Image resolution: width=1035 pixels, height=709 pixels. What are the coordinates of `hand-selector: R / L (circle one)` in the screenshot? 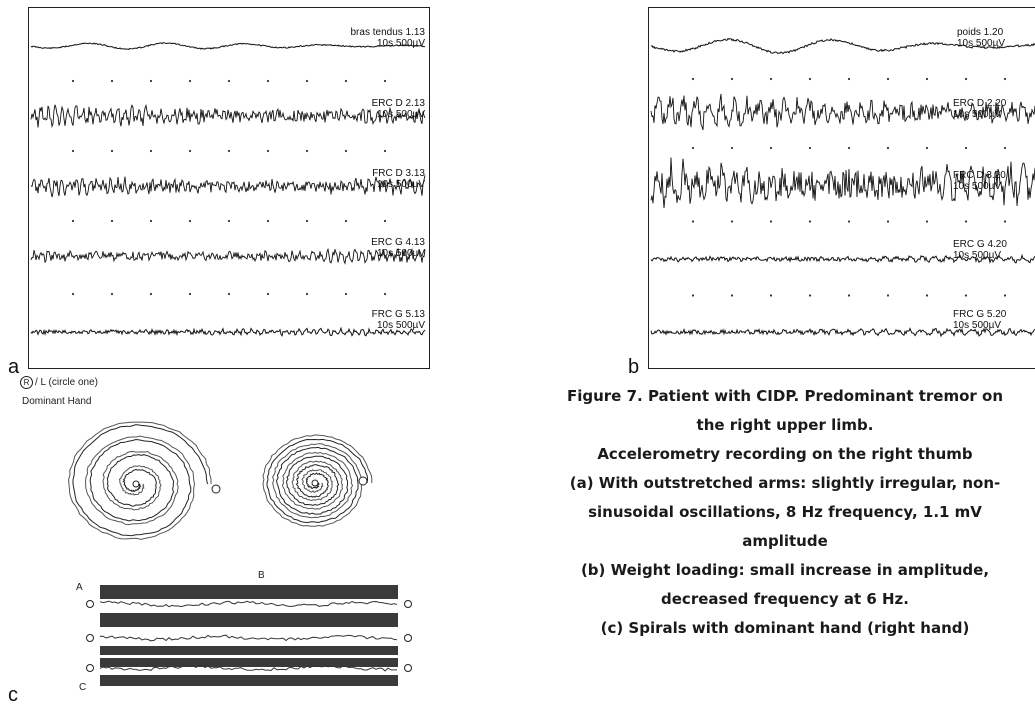 It's located at (59, 382).